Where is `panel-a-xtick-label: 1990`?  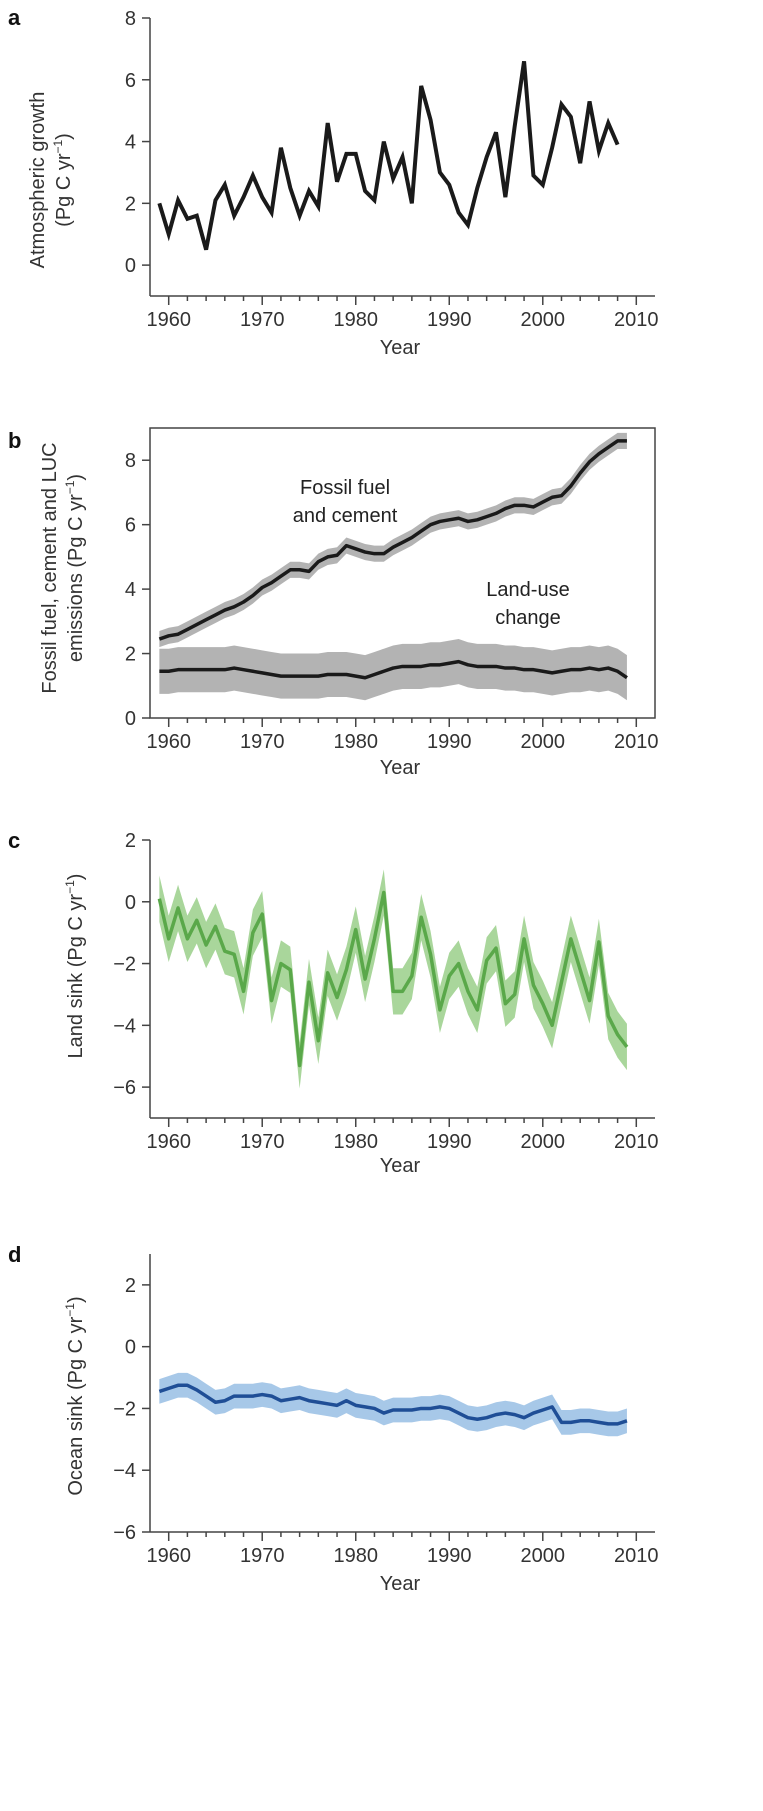
panel-a-xtick-label: 1990 is located at coordinates (449, 320).